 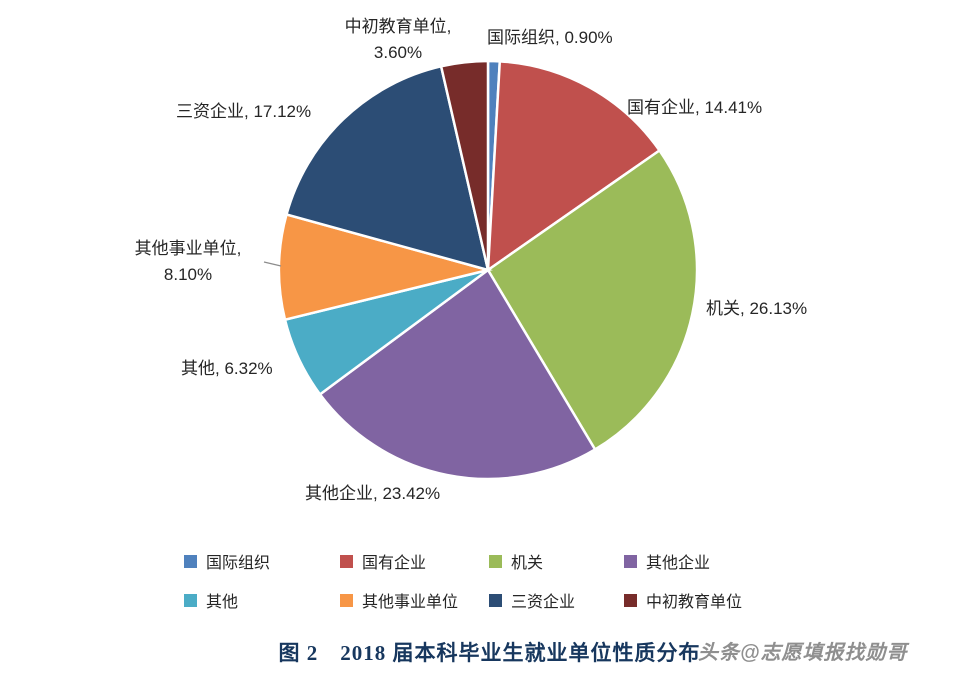 I want to click on slice-label-foreign-funded-enterprise: 三资企业, 17.12%, so click(x=244, y=111).